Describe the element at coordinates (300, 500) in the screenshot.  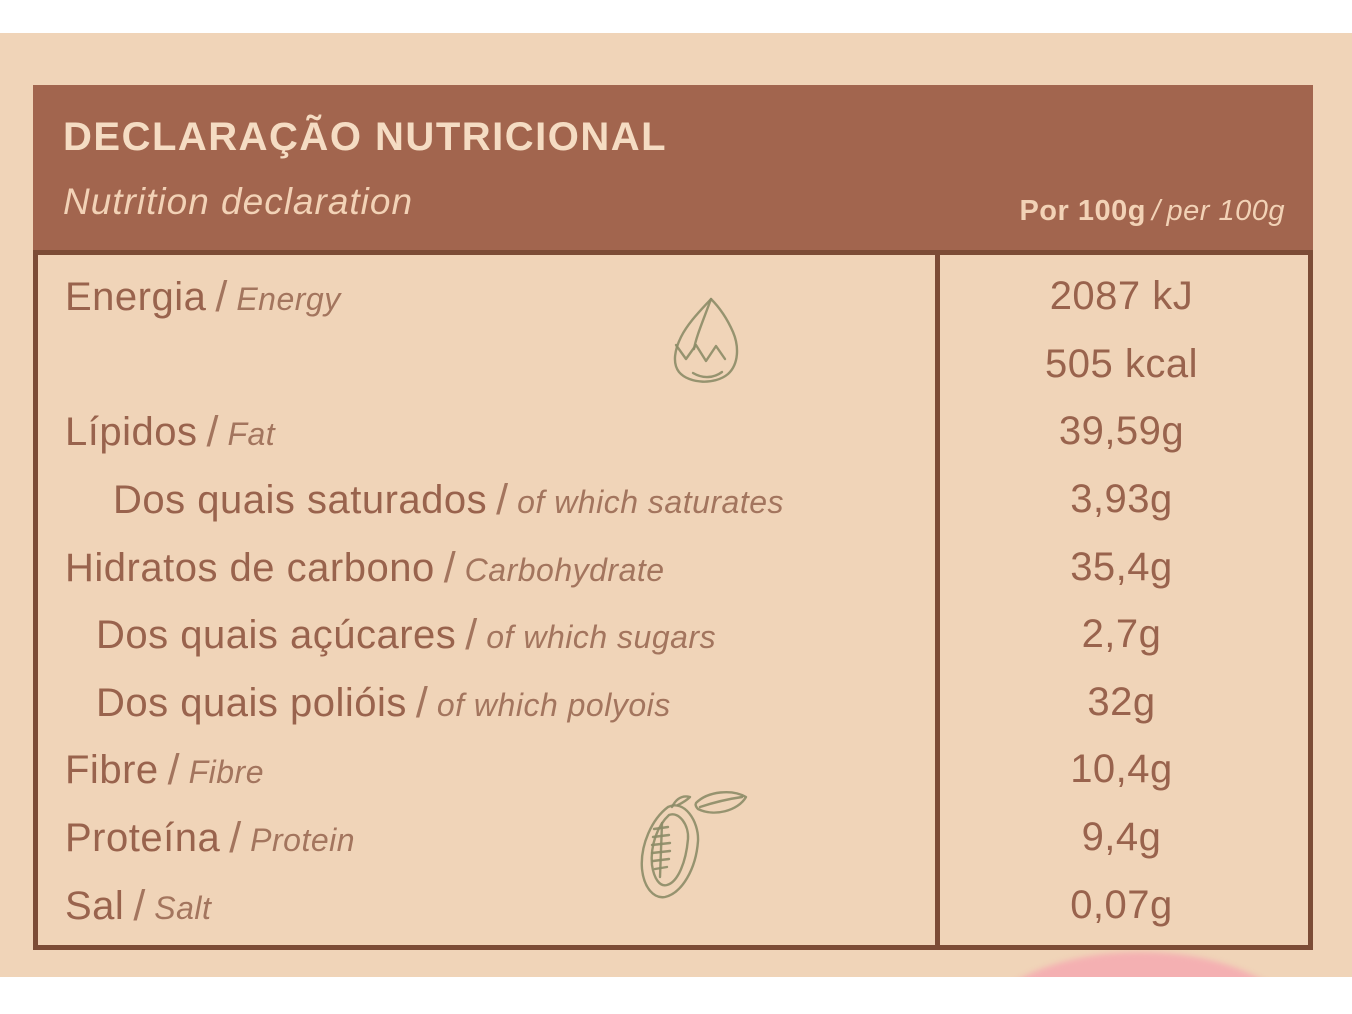
I see `nutrient-name-pt: Dos quais saturados` at that location.